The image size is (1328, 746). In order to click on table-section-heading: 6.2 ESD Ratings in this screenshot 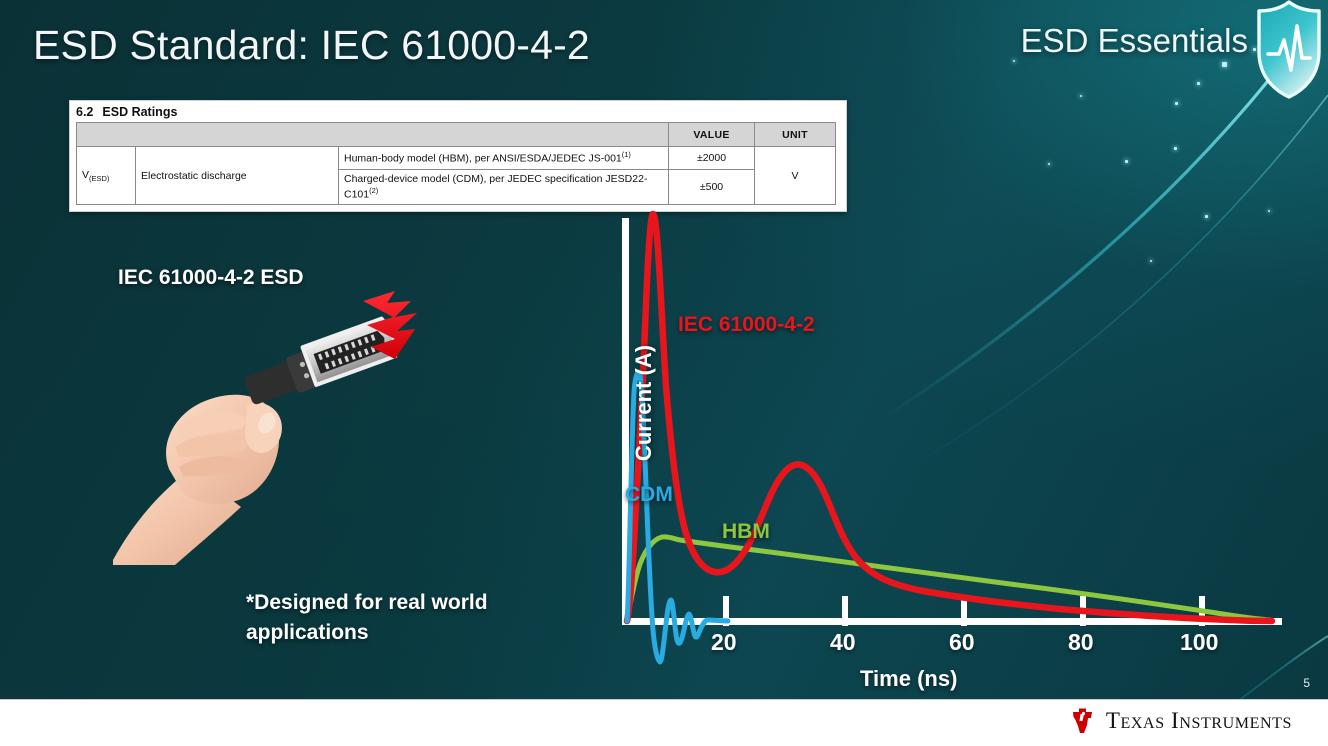, I will do `click(458, 111)`.